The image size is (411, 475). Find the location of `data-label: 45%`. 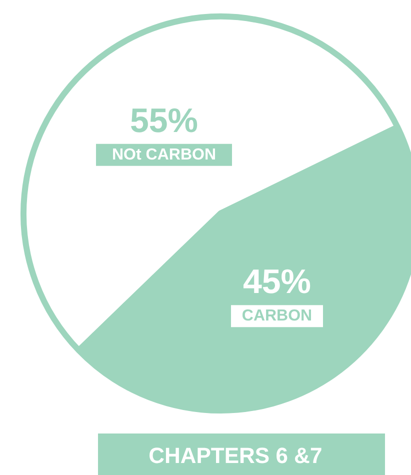

data-label: 45% is located at coordinates (277, 282).